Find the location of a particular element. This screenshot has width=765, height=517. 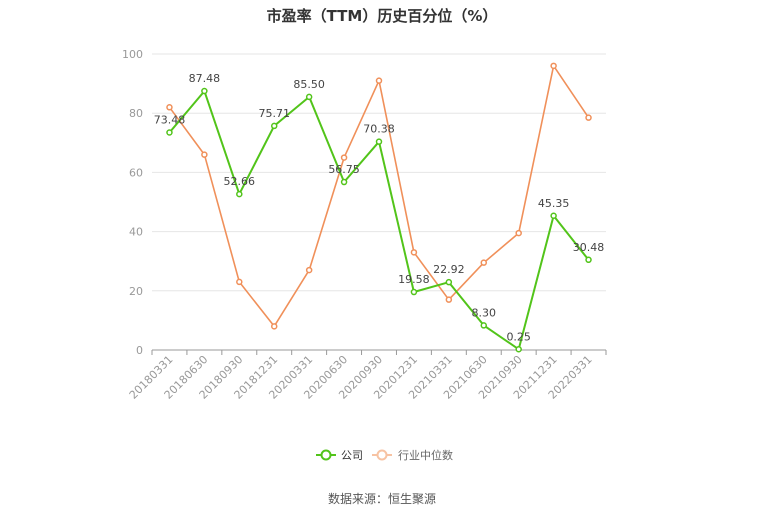

legend-item-1: 行业中位数 is located at coordinates (412, 455).